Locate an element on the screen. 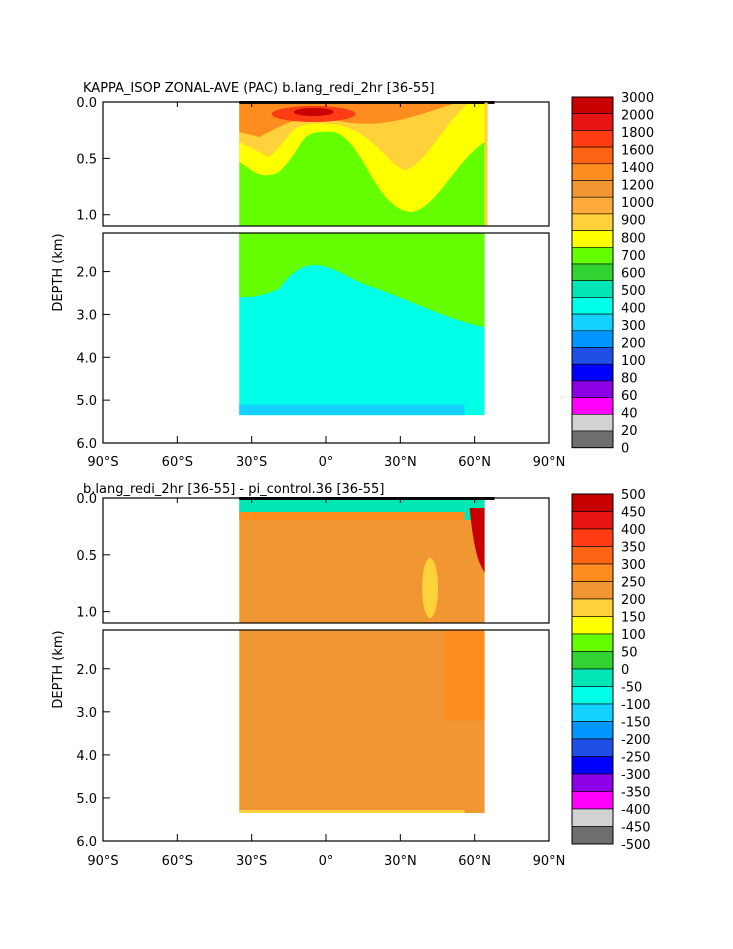 The image size is (733, 949). colorbar-label: 80 is located at coordinates (629, 379).